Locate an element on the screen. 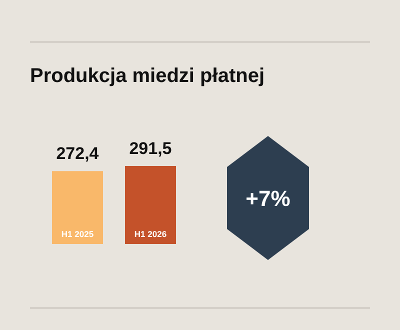 This screenshot has width=400, height=330. text: +7% is located at coordinates (268, 198).